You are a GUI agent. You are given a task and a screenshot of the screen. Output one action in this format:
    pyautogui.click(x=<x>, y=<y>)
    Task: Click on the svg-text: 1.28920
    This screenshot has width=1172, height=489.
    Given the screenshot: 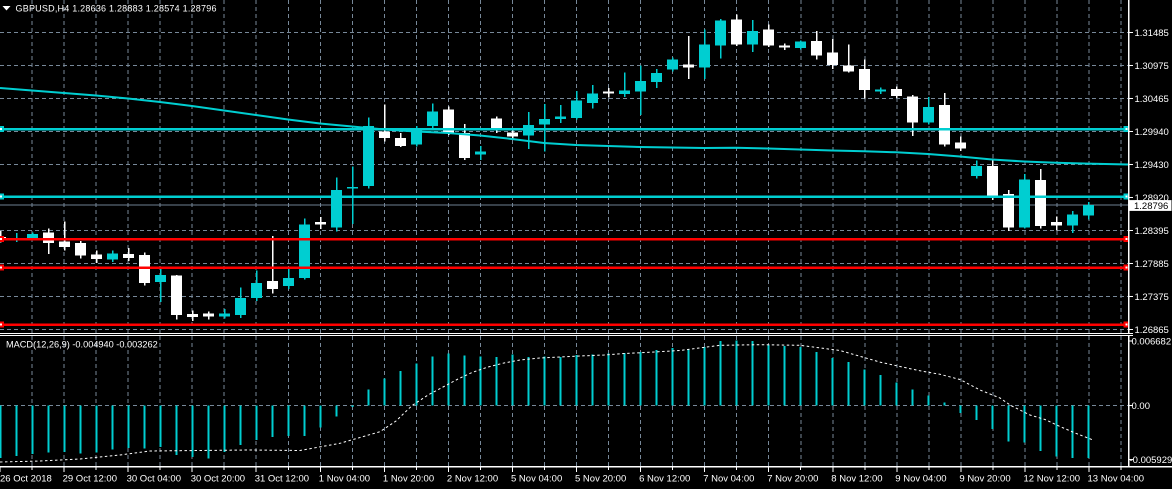 What is the action you would take?
    pyautogui.click(x=1152, y=198)
    